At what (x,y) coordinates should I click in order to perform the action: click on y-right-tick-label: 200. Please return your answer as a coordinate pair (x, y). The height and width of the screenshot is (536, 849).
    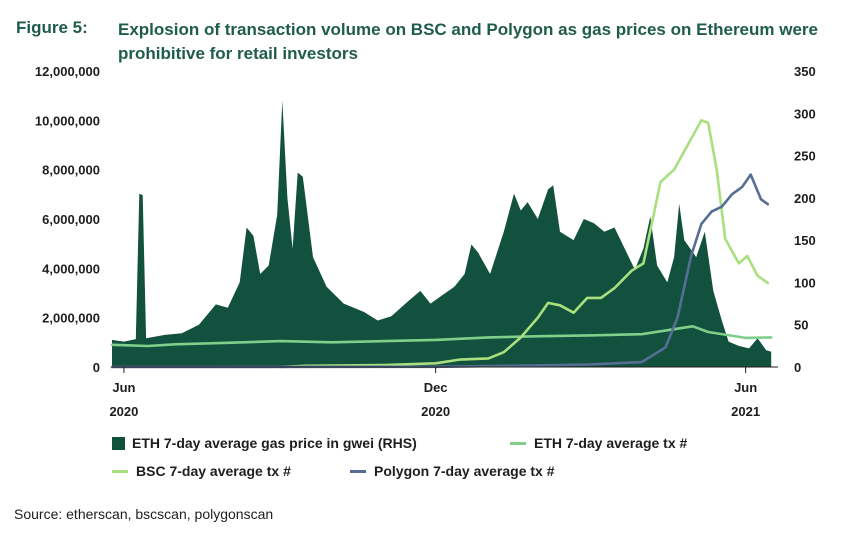
    Looking at the image, I should click on (805, 198).